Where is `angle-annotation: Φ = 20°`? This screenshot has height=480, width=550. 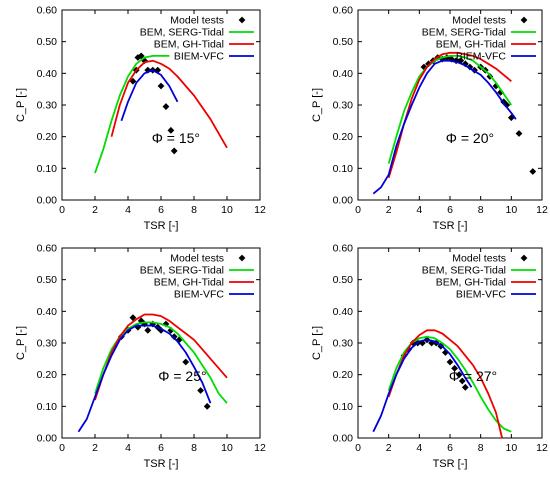 angle-annotation: Φ = 20° is located at coordinates (470, 138).